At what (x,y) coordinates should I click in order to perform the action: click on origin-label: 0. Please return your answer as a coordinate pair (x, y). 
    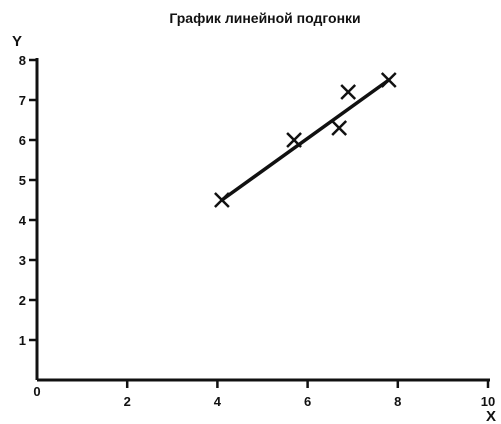
    Looking at the image, I should click on (36, 391).